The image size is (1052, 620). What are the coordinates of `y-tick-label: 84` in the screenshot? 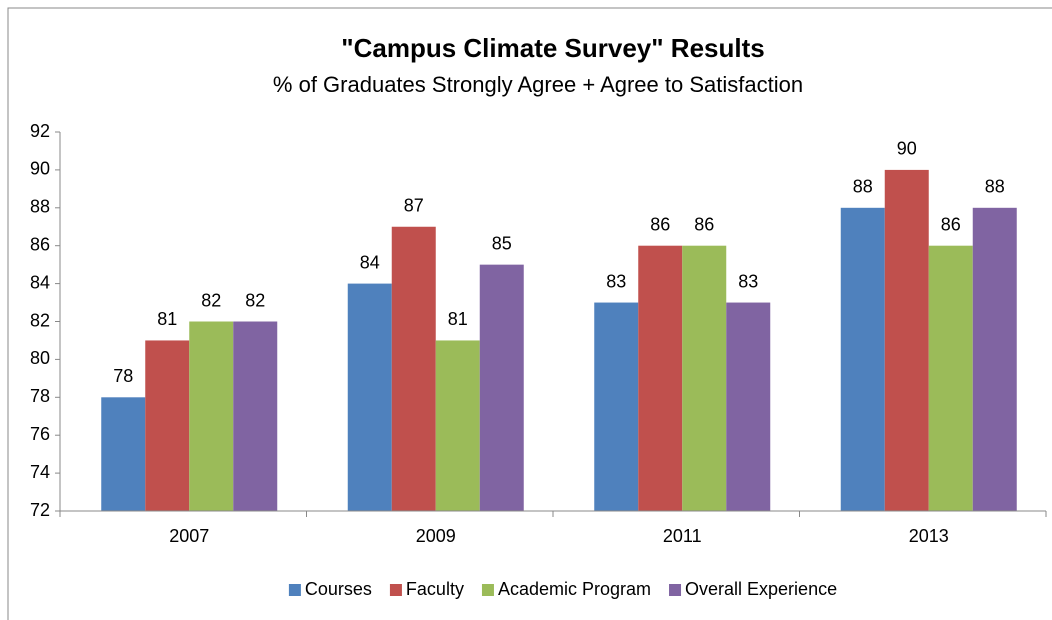 It's located at (40, 282).